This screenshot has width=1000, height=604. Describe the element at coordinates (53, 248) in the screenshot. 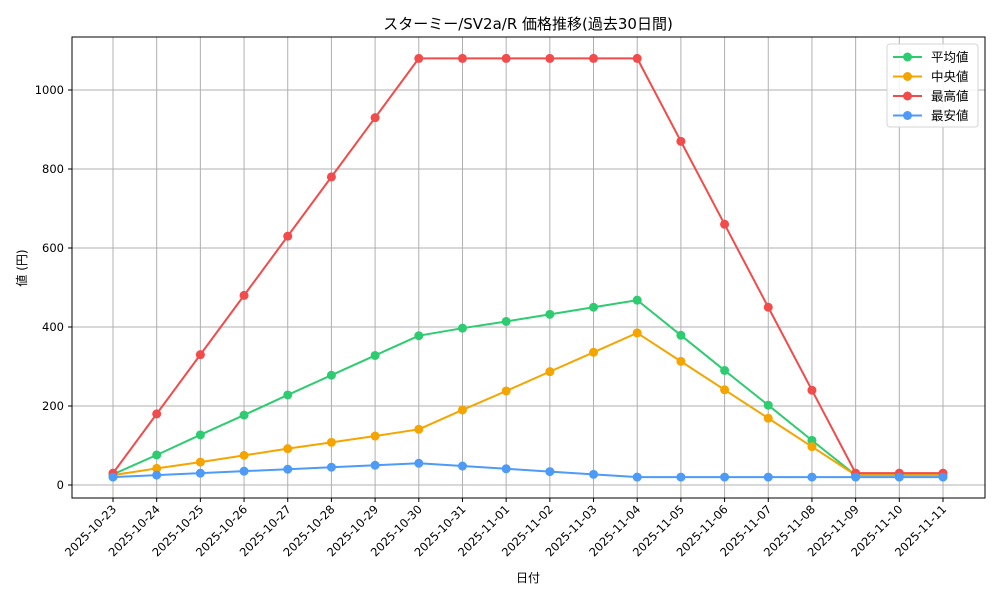

I see `y-tick-label: 600` at that location.